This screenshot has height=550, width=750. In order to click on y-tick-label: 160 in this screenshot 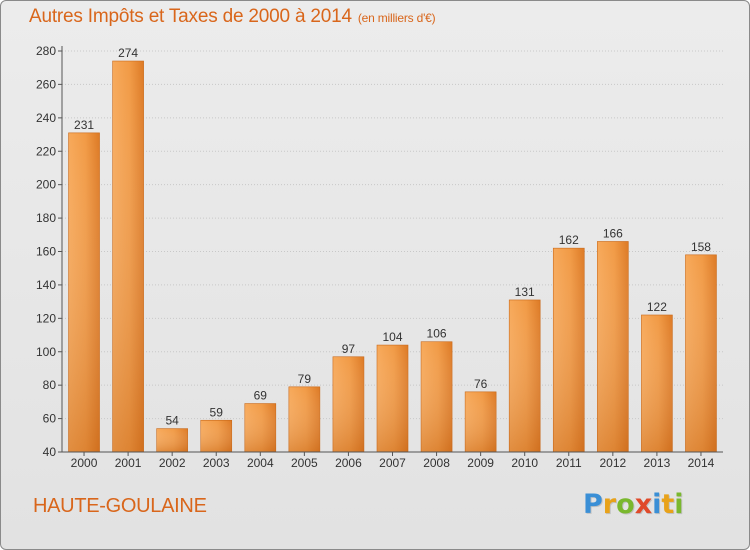, I will do `click(46, 252)`.